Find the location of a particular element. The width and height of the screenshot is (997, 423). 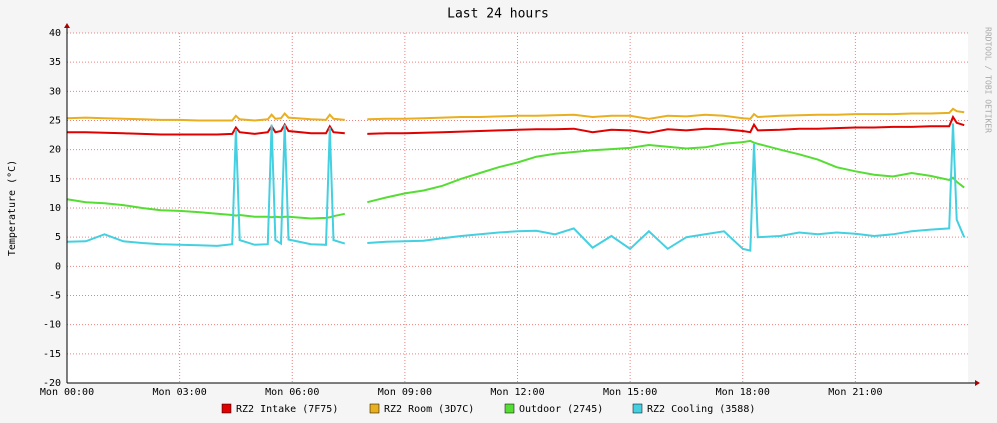

y-tick-label: -10 is located at coordinates (52, 325).